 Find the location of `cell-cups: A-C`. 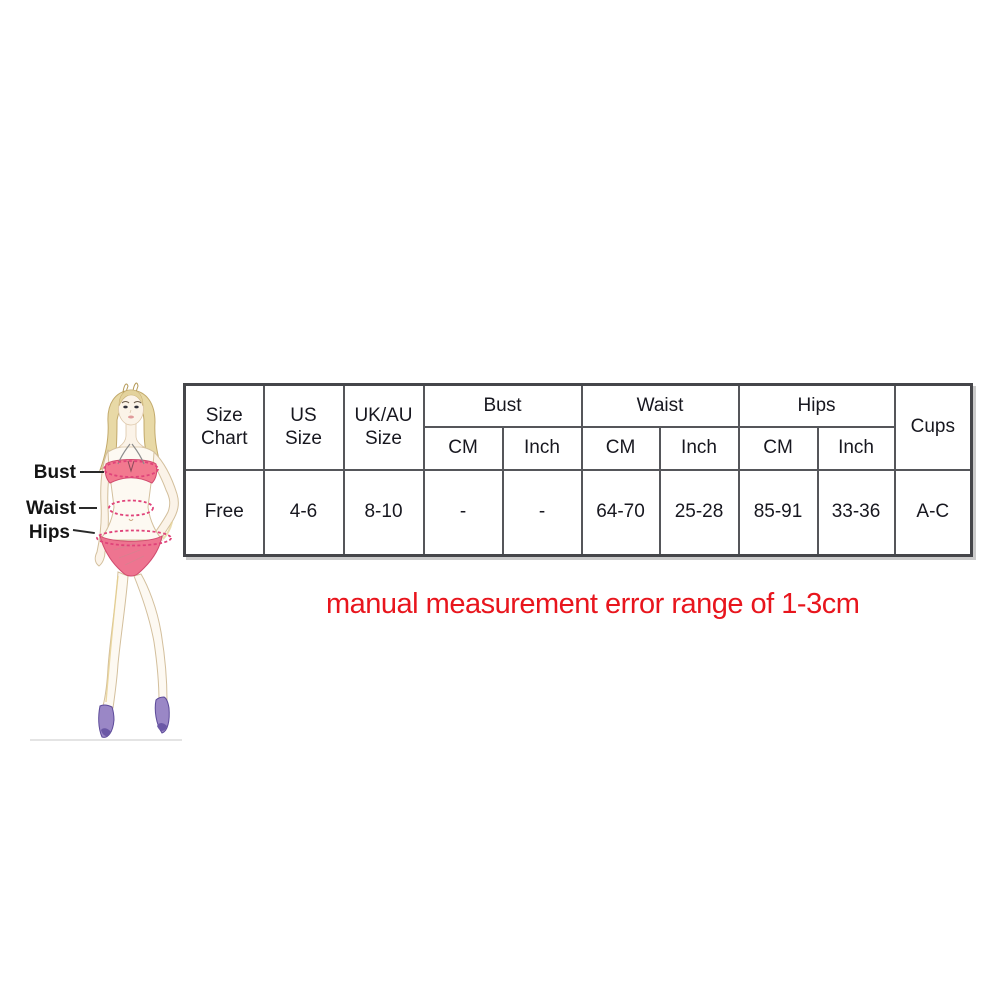

cell-cups: A-C is located at coordinates (933, 513).